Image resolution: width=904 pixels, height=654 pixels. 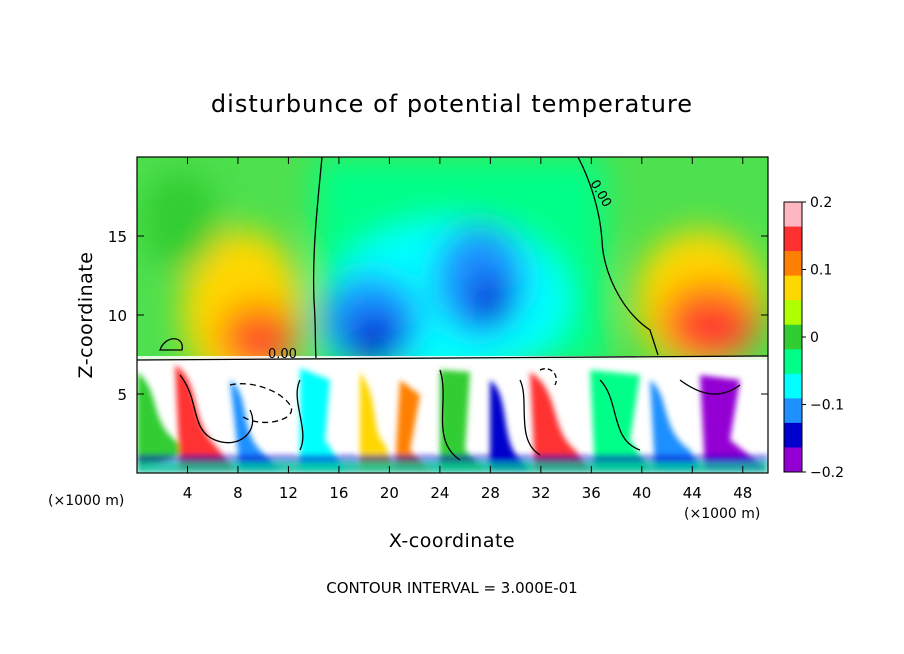 I want to click on chart-title: disturbunce of potential temperature, so click(x=452, y=104).